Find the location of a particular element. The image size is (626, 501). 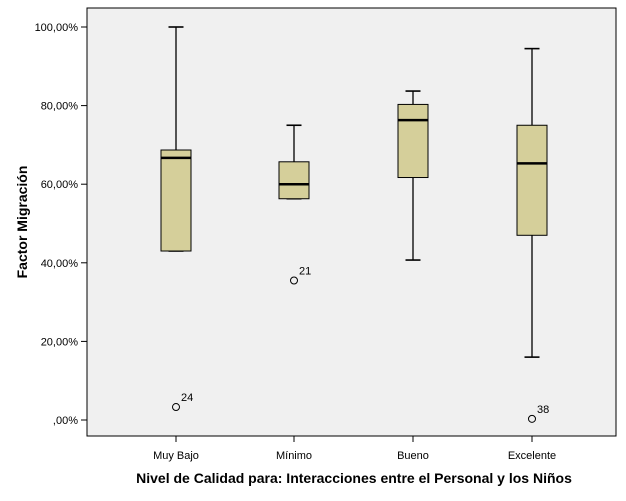

box-mínimo: 21 is located at coordinates (294, 204).